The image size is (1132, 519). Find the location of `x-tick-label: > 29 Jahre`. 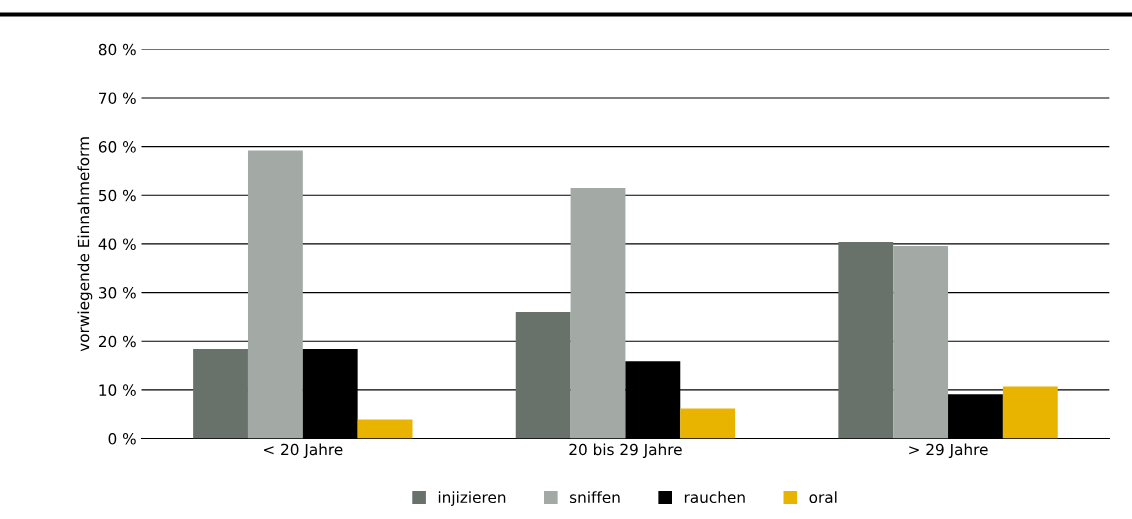

x-tick-label: > 29 Jahre is located at coordinates (948, 451).